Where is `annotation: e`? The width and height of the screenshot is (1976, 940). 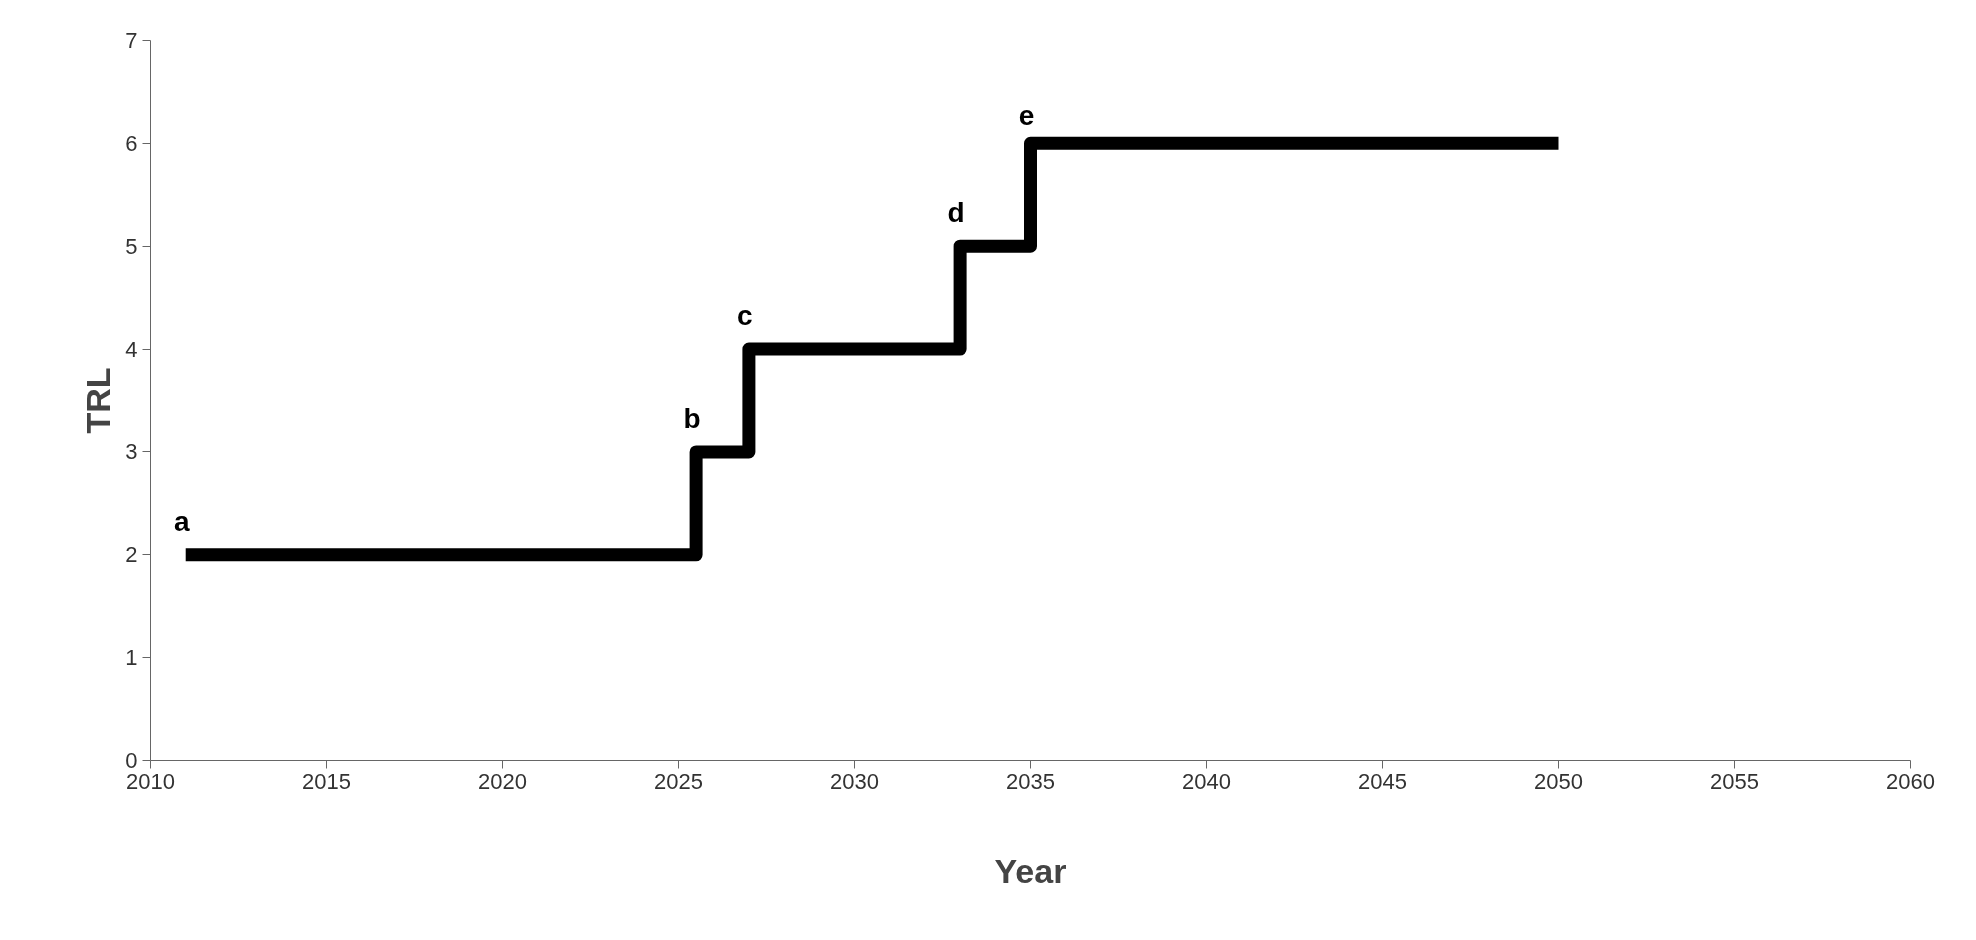
annotation: e is located at coordinates (1026, 116).